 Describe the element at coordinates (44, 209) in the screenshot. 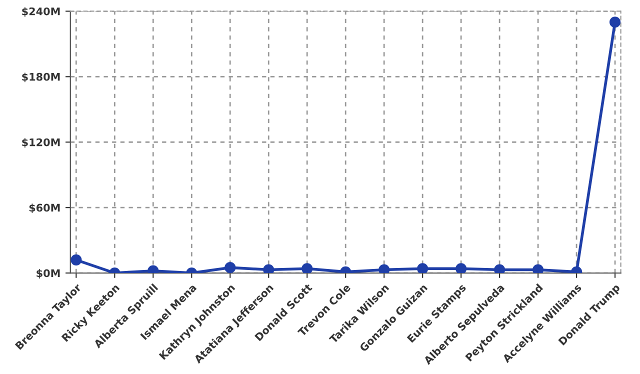

I see `y-tick-label: $60M` at that location.